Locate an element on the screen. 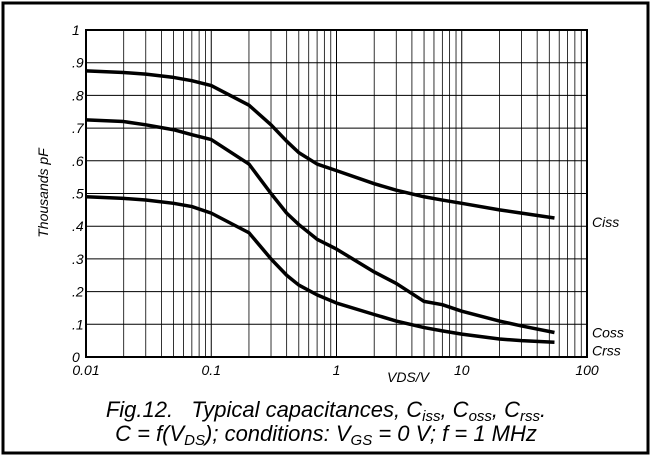 The width and height of the screenshot is (652, 462). caption-subscript: rss is located at coordinates (530, 416).